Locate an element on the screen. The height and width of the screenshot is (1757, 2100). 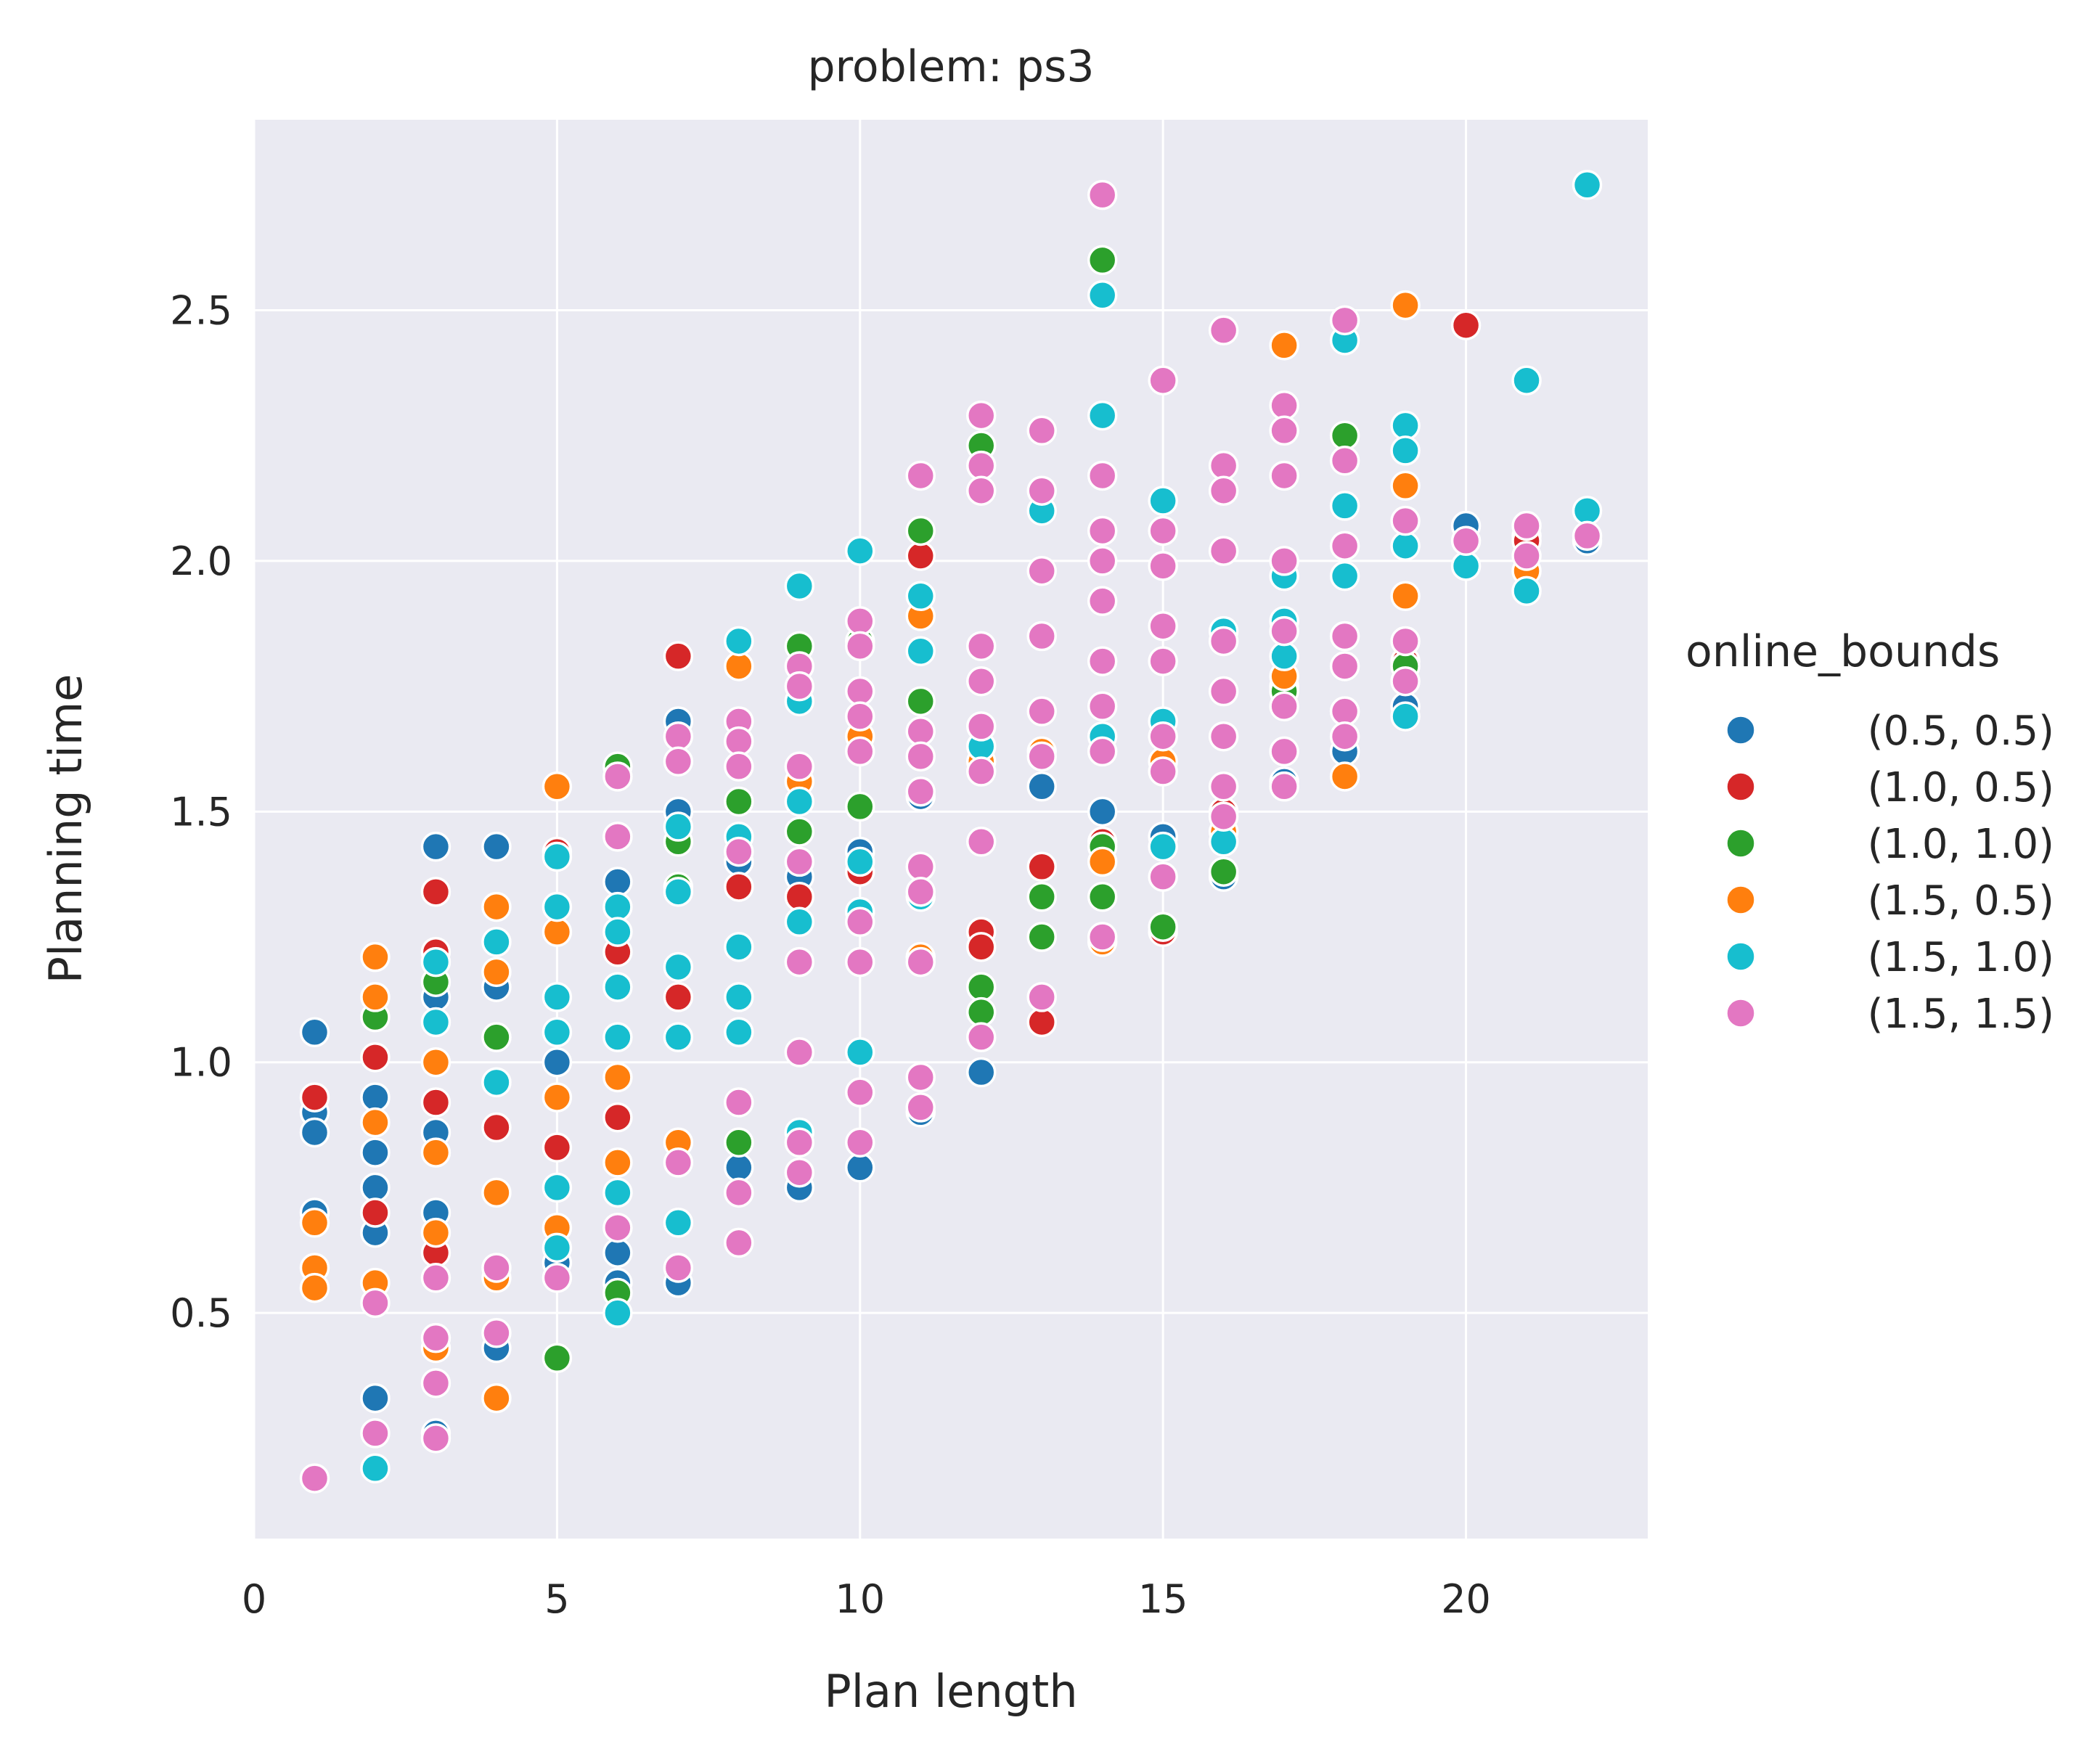
y-tick-label: 1.5 is located at coordinates (201, 812).